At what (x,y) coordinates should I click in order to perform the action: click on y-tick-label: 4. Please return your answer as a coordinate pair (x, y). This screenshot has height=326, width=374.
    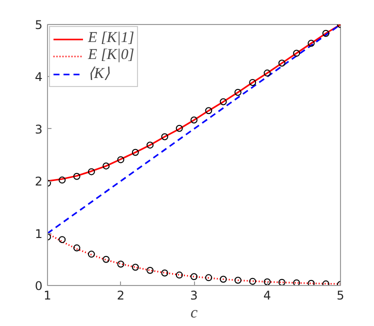
    Looking at the image, I should click on (38, 77).